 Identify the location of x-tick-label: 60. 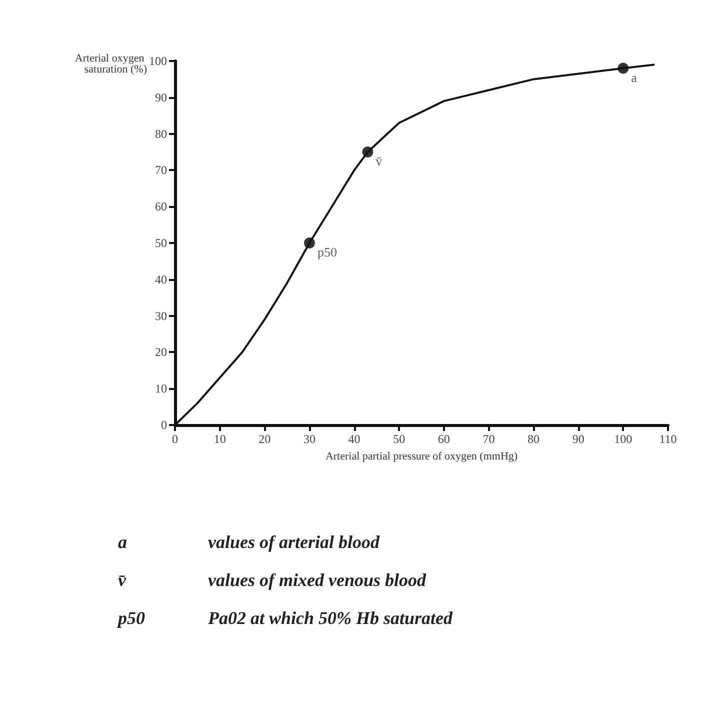
(444, 439).